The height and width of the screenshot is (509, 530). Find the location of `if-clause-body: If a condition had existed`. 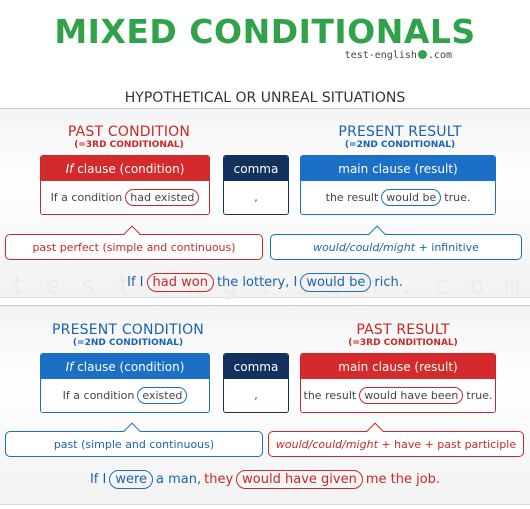

if-clause-body: If a condition had existed is located at coordinates (125, 197).